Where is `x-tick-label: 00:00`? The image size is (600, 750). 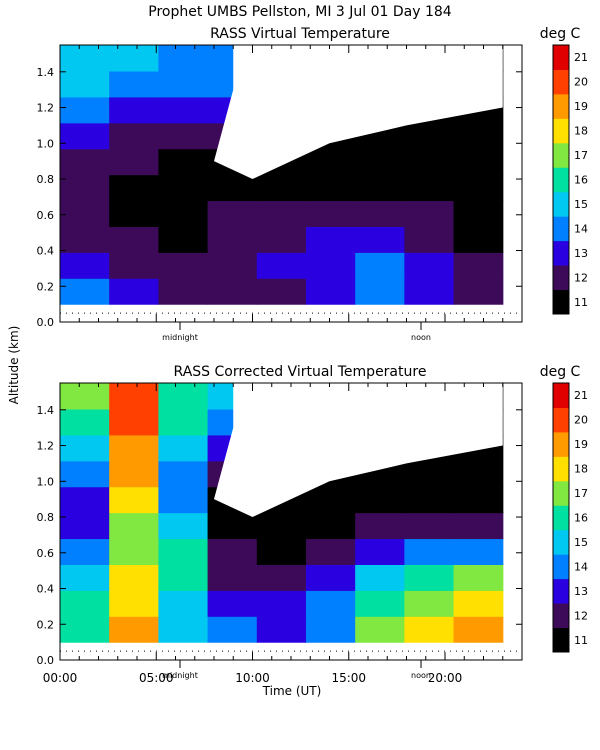
x-tick-label: 00:00 is located at coordinates (60, 678).